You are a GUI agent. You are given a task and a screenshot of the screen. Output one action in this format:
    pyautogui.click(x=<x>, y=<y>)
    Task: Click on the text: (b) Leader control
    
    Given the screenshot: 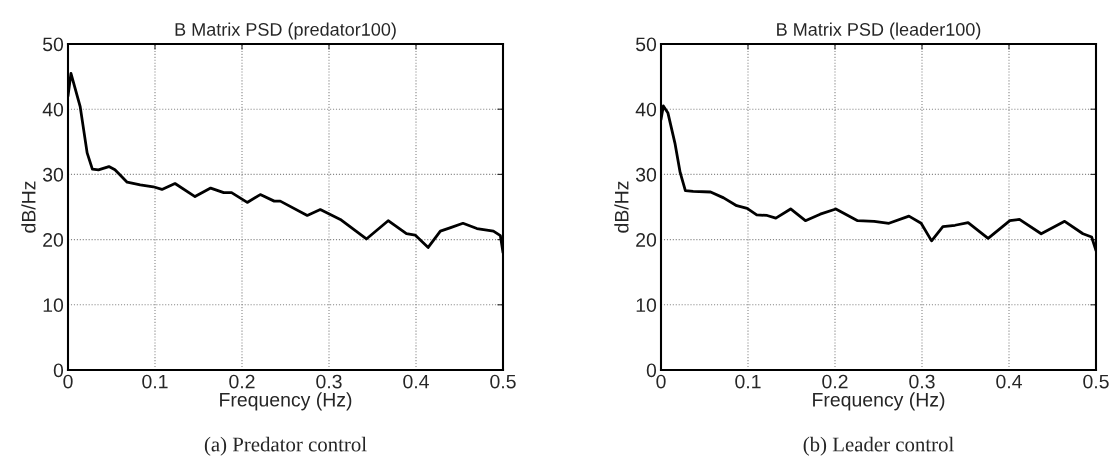 What is the action you would take?
    pyautogui.click(x=878, y=446)
    